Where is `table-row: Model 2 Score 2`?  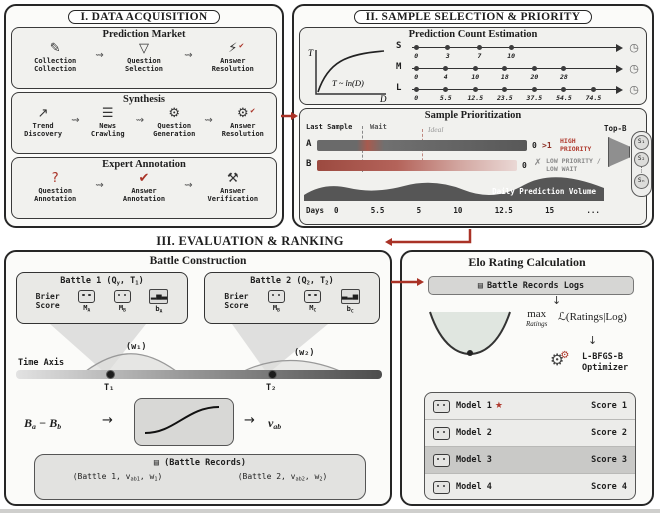 table-row: Model 2 Score 2 is located at coordinates (530, 432).